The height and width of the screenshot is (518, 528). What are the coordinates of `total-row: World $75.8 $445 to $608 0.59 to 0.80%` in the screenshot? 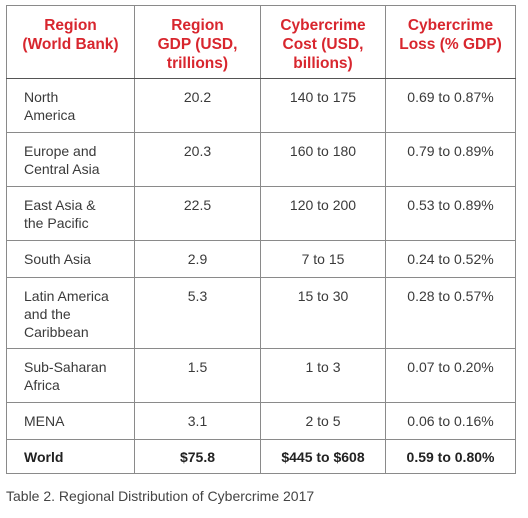 It's located at (261, 456).